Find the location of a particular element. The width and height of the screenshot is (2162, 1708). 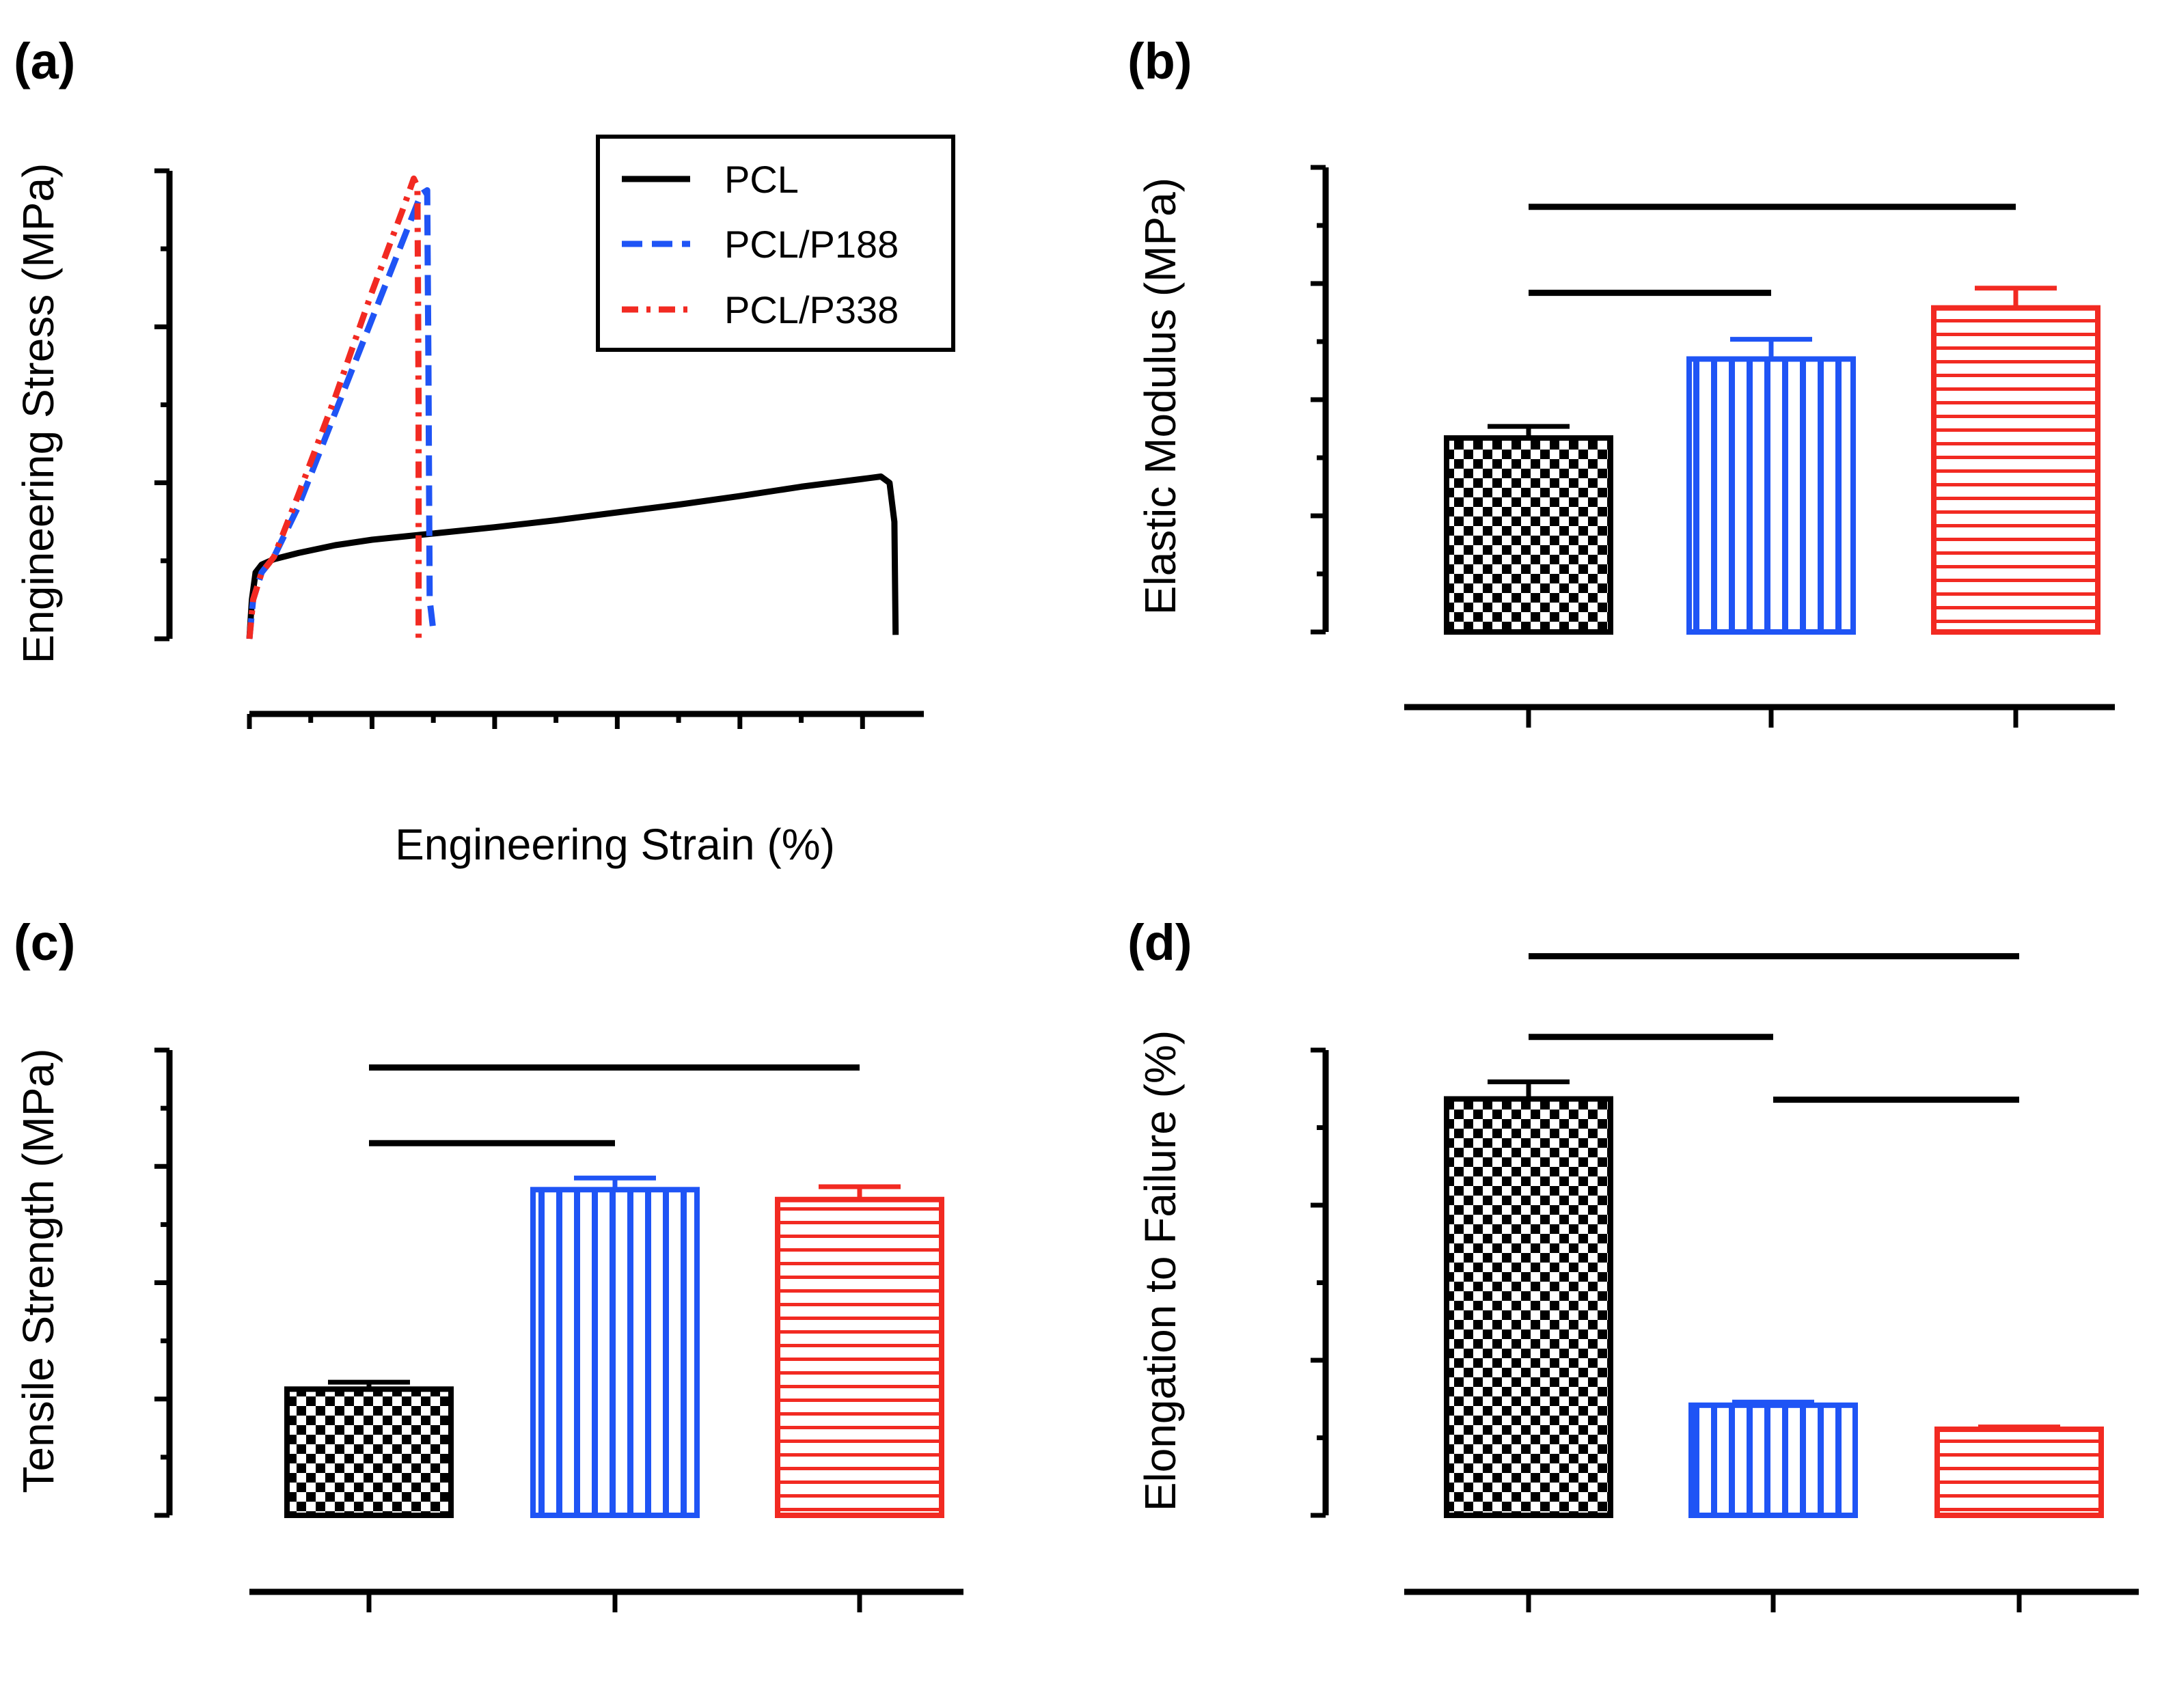

series-line-pcl is located at coordinates (572, 556).